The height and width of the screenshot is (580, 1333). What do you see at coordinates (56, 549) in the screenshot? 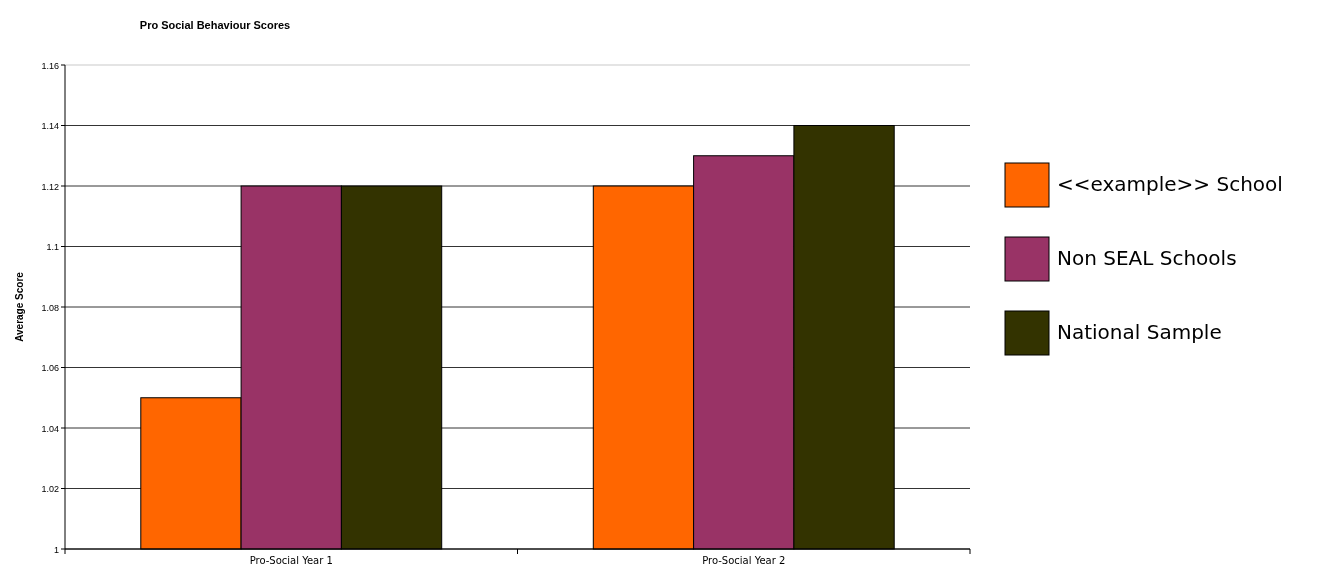
I see `y-tick-label: 1` at bounding box center [56, 549].